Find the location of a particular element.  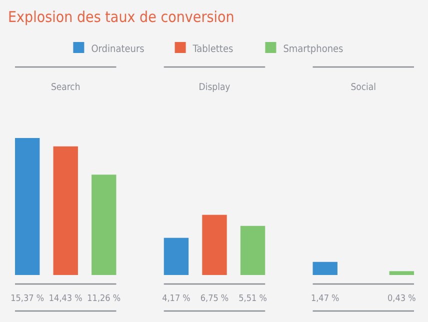

chart-title: Explosion des taux de conversion is located at coordinates (121, 17).